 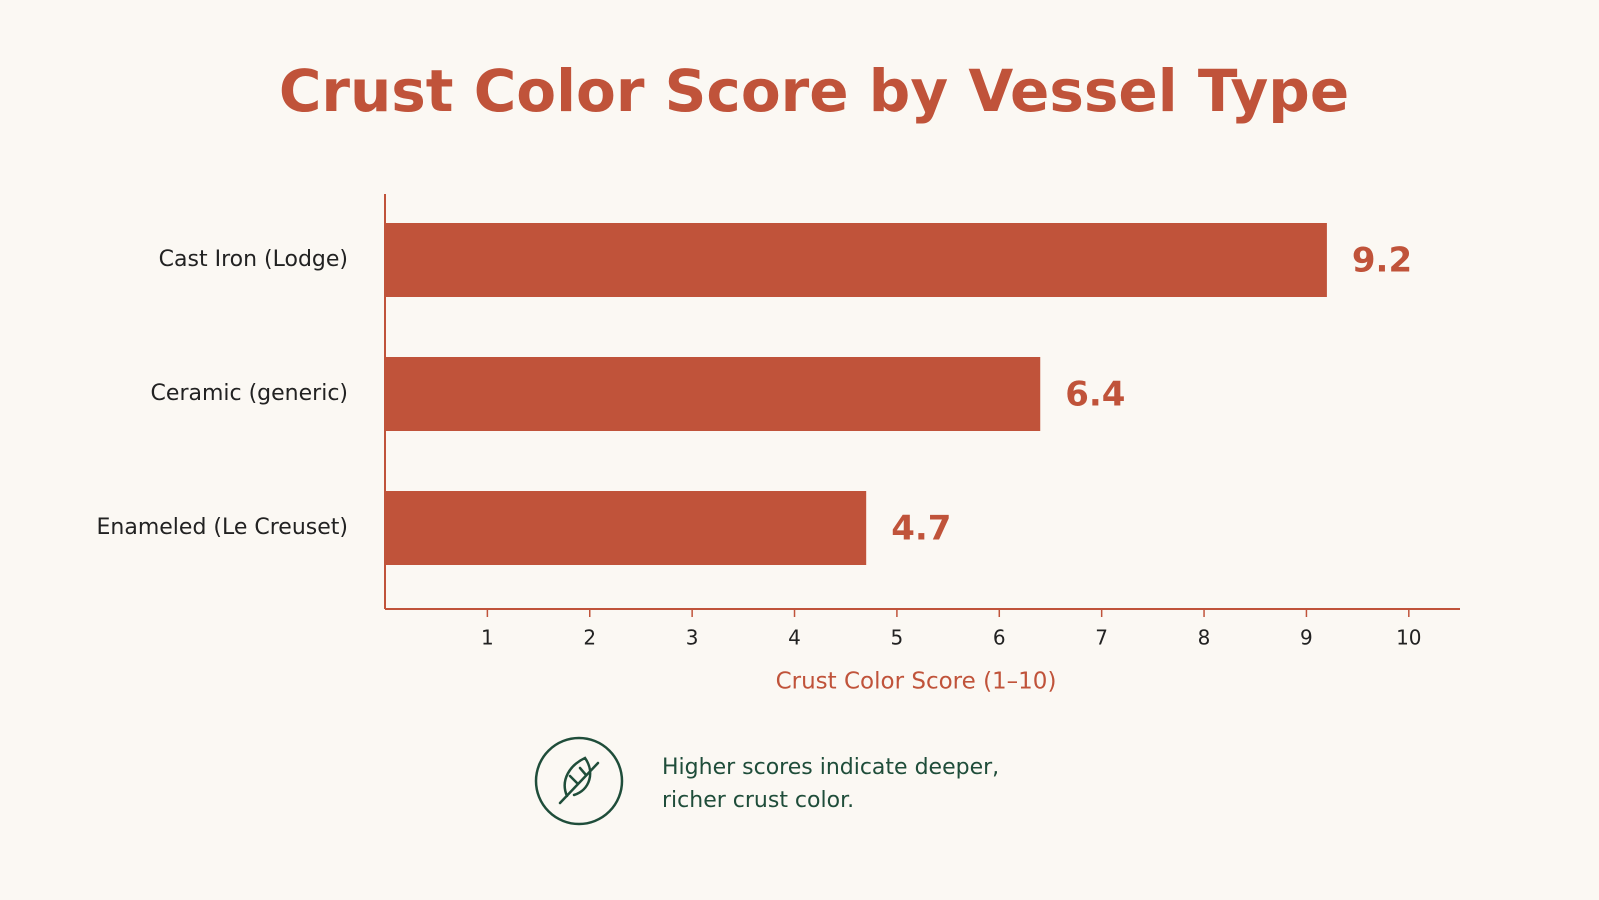 I want to click on note-line: Higher scores indicate deeper,, so click(x=830, y=767).